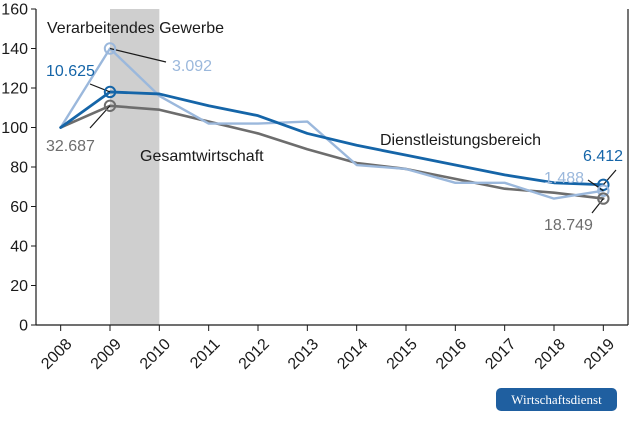  Describe the element at coordinates (19, 207) in the screenshot. I see `y-tick-label: 60` at that location.